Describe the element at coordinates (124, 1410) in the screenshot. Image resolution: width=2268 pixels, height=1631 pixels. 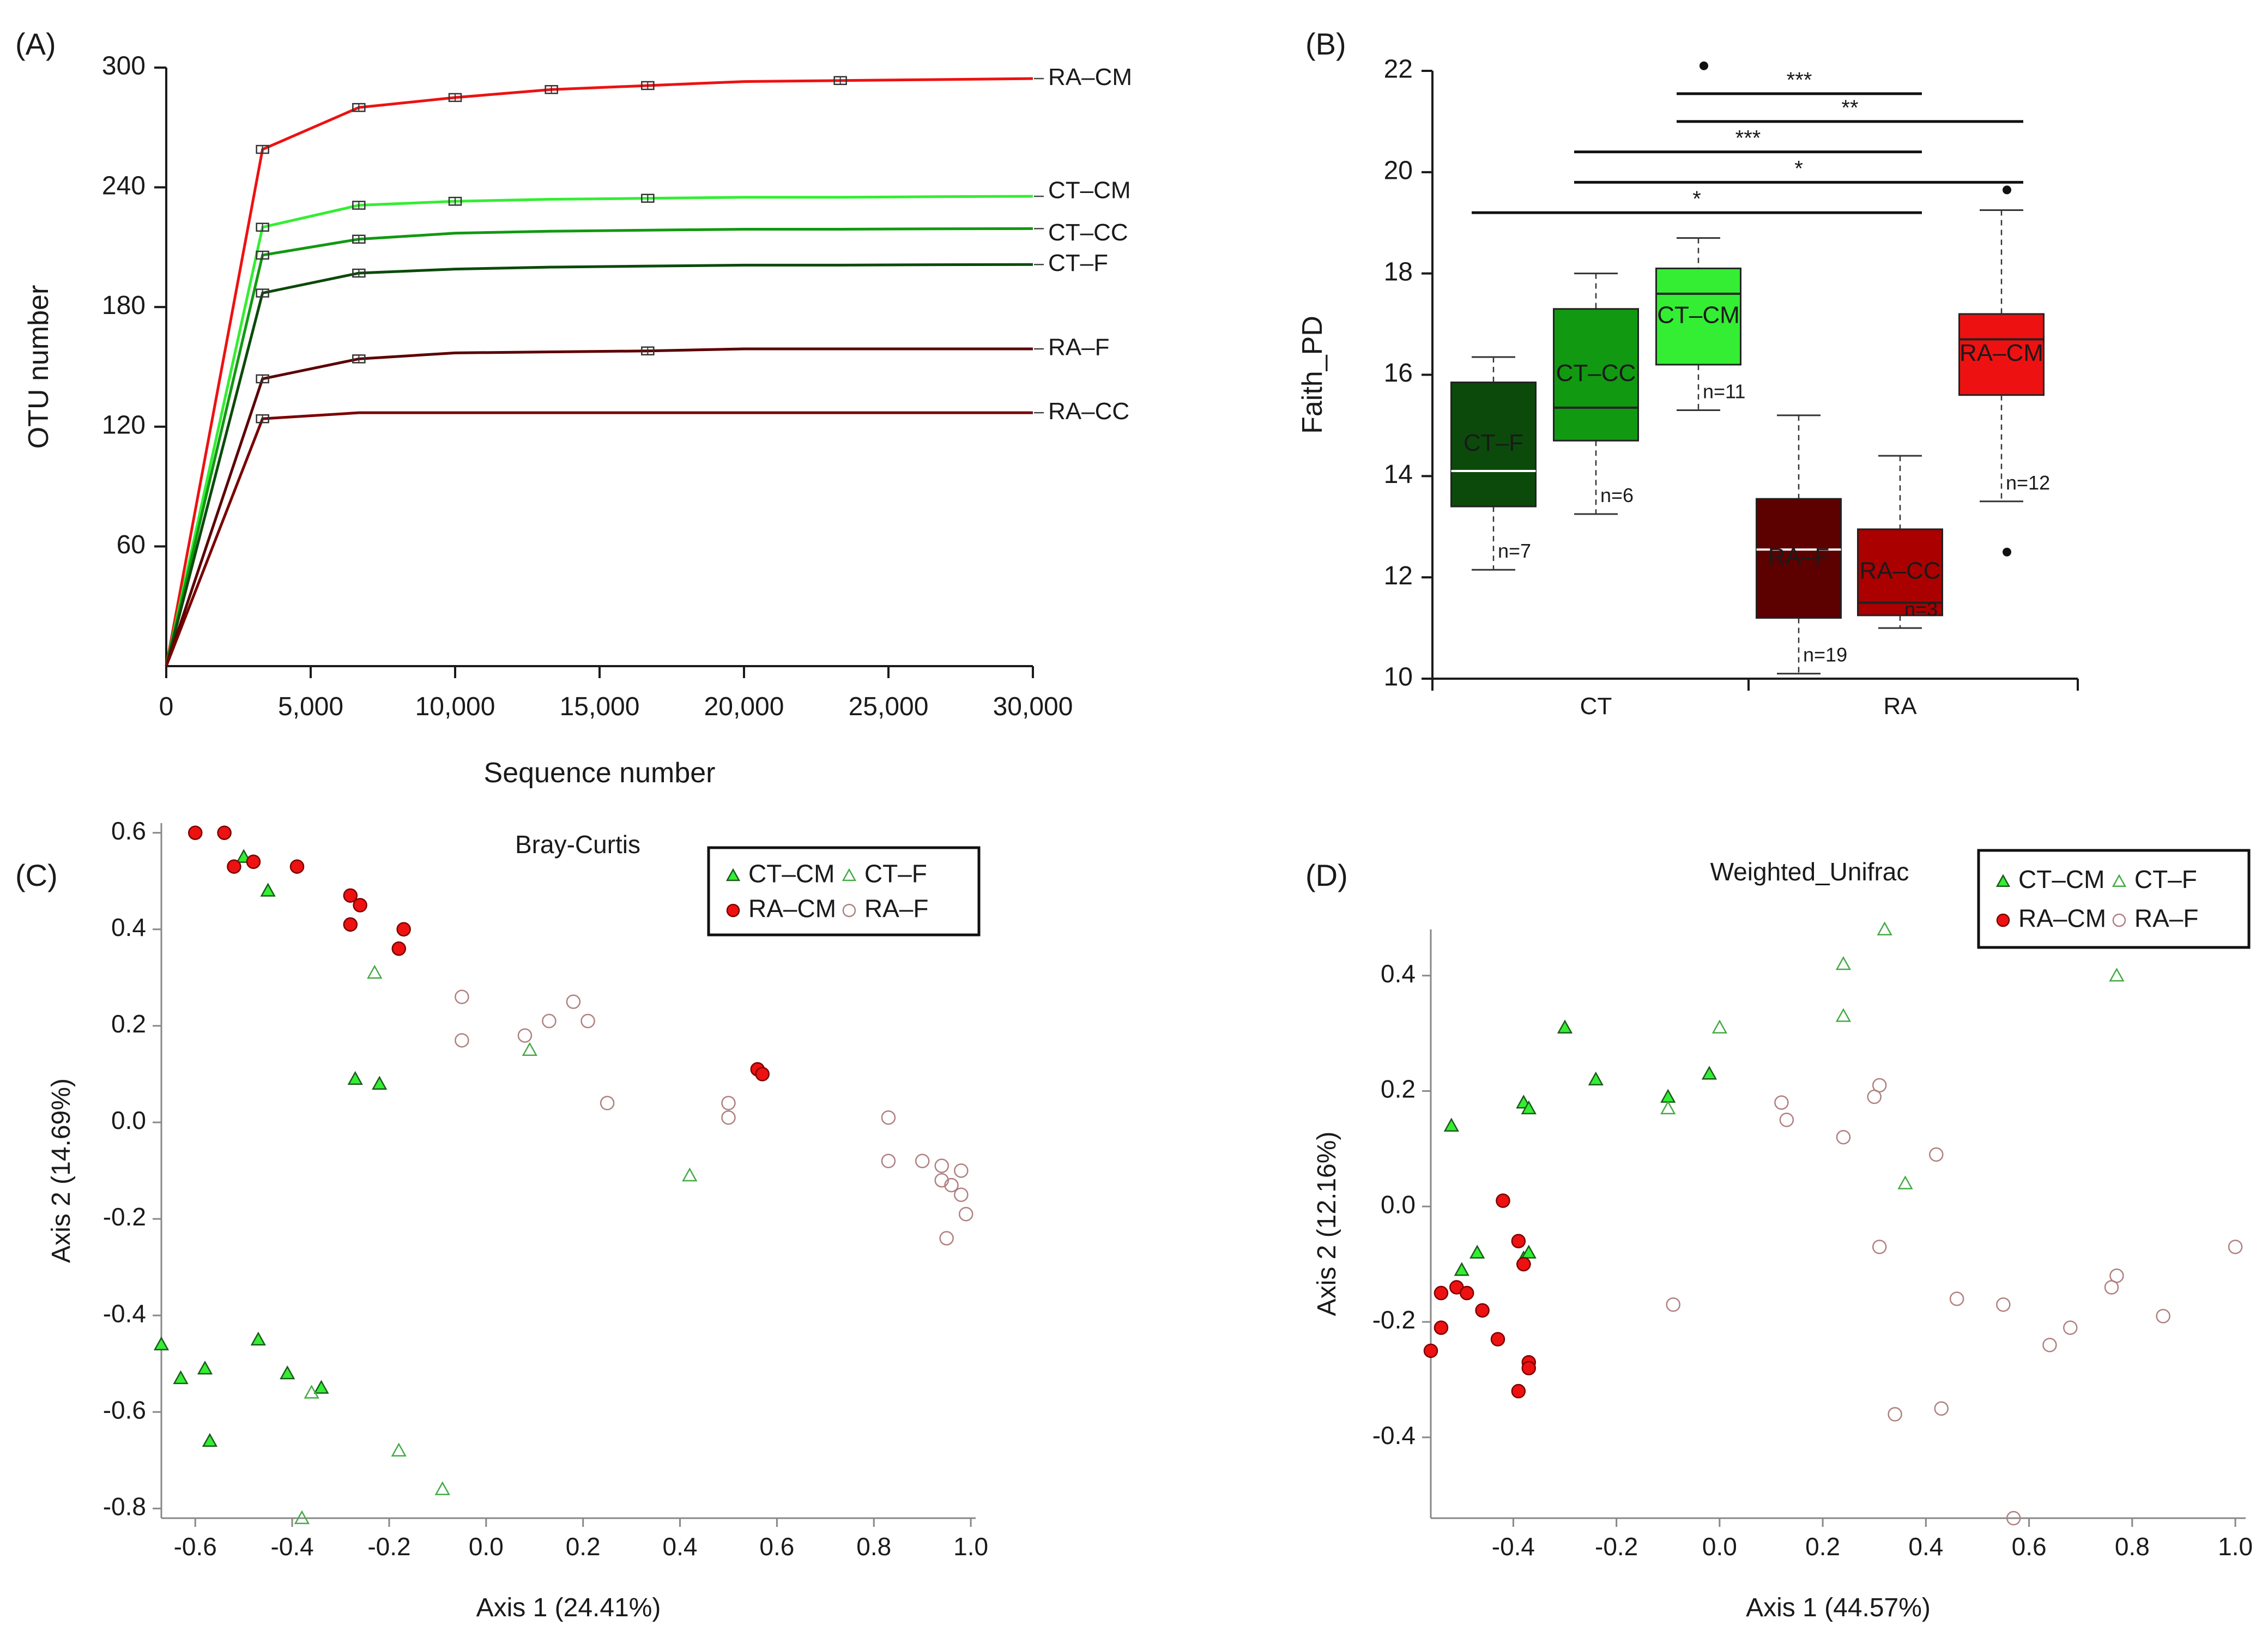
I see `y-tick-label: -0.6` at that location.